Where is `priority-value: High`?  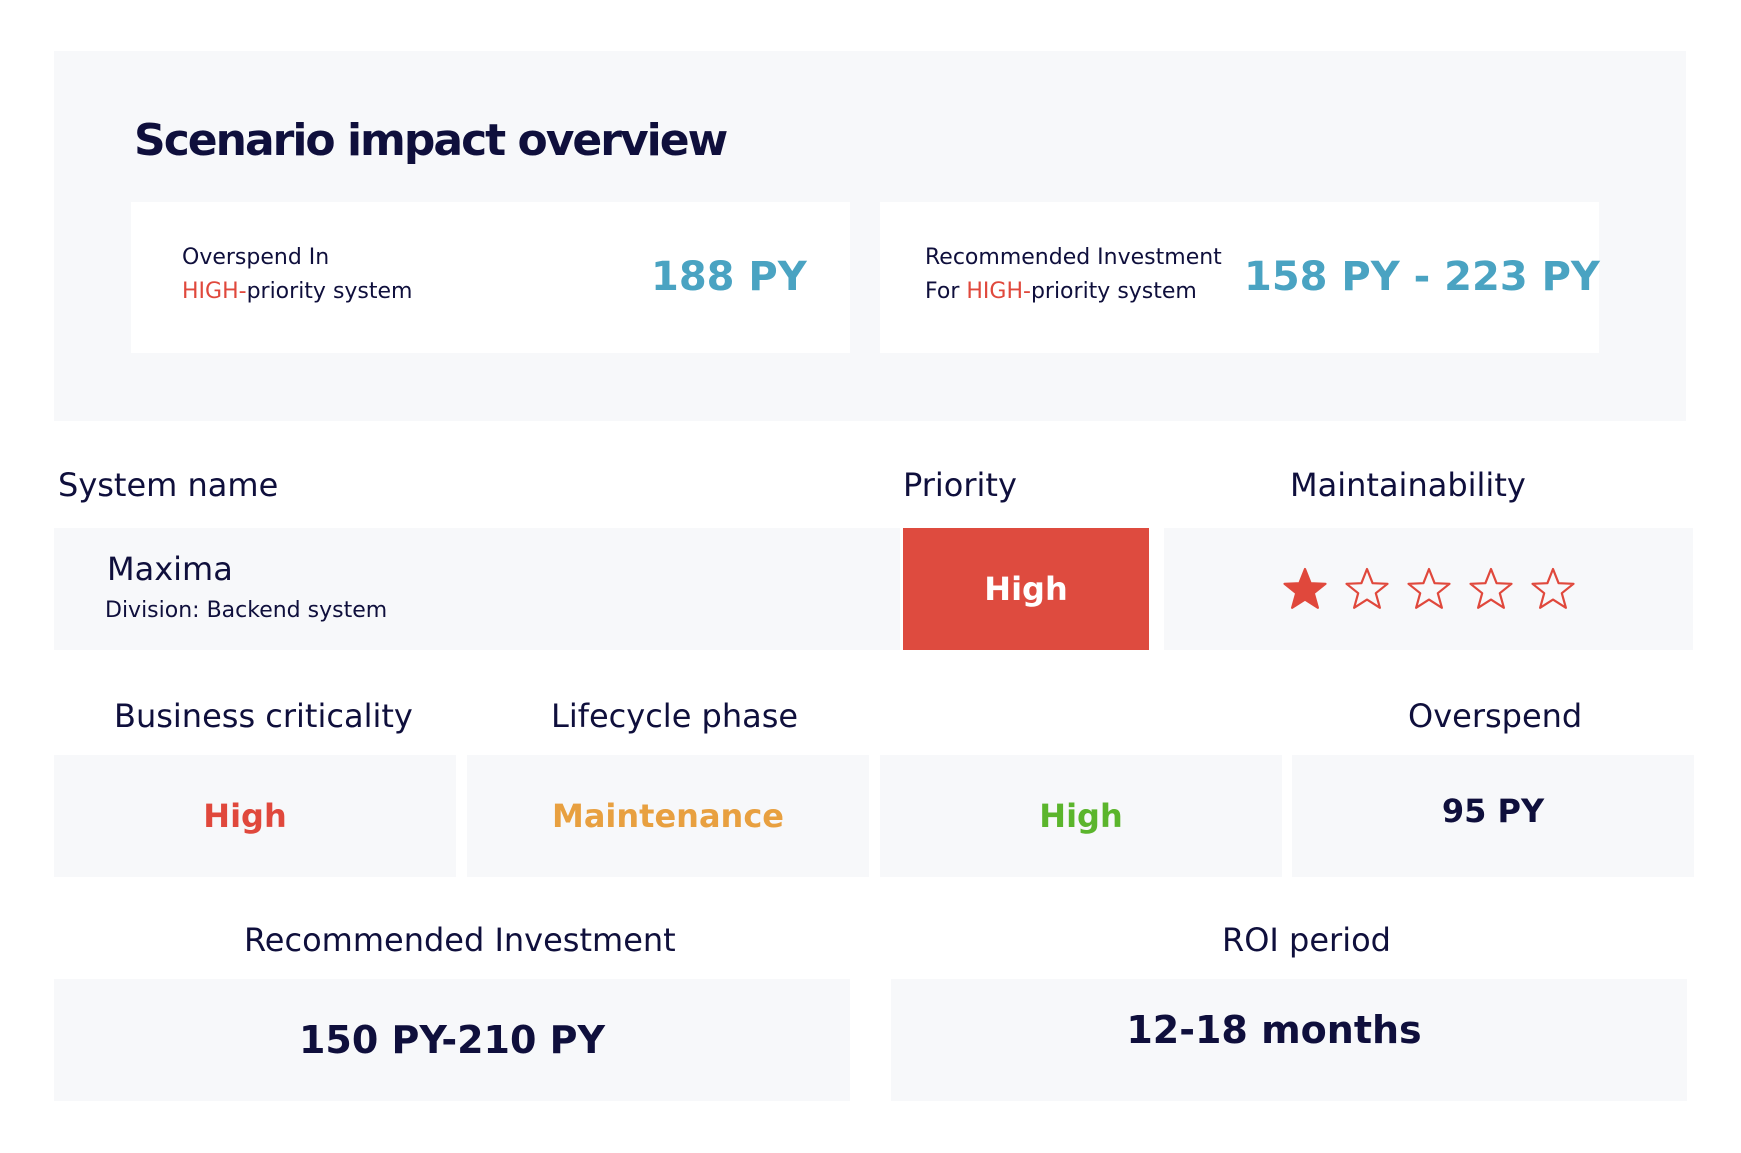 priority-value: High is located at coordinates (1026, 589).